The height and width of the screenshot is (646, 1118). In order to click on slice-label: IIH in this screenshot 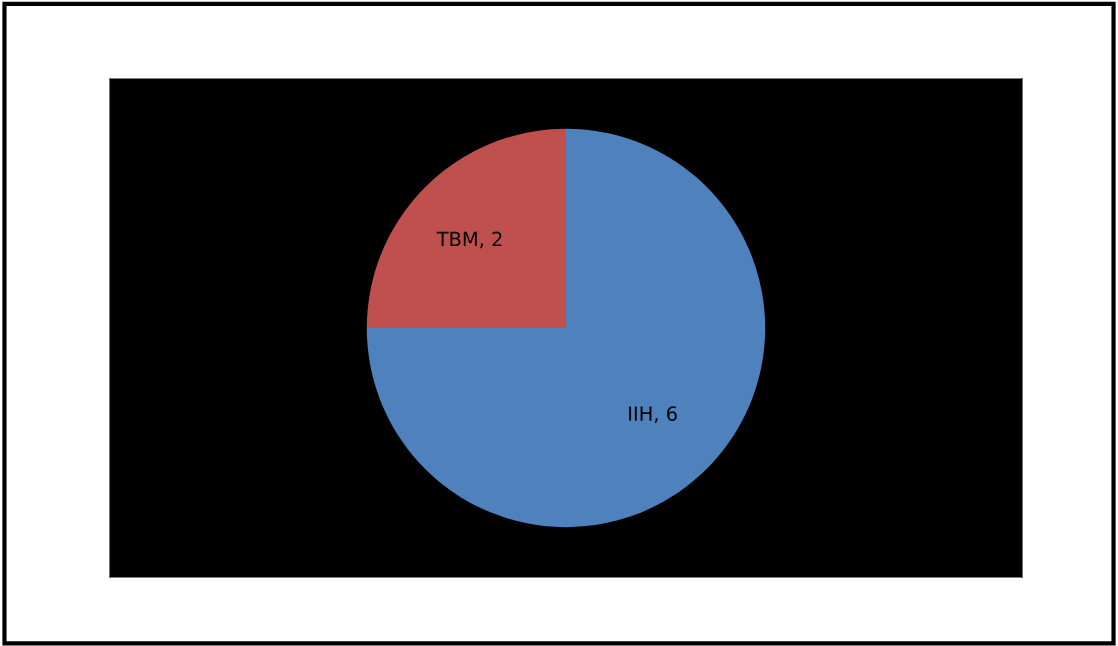, I will do `click(640, 413)`.